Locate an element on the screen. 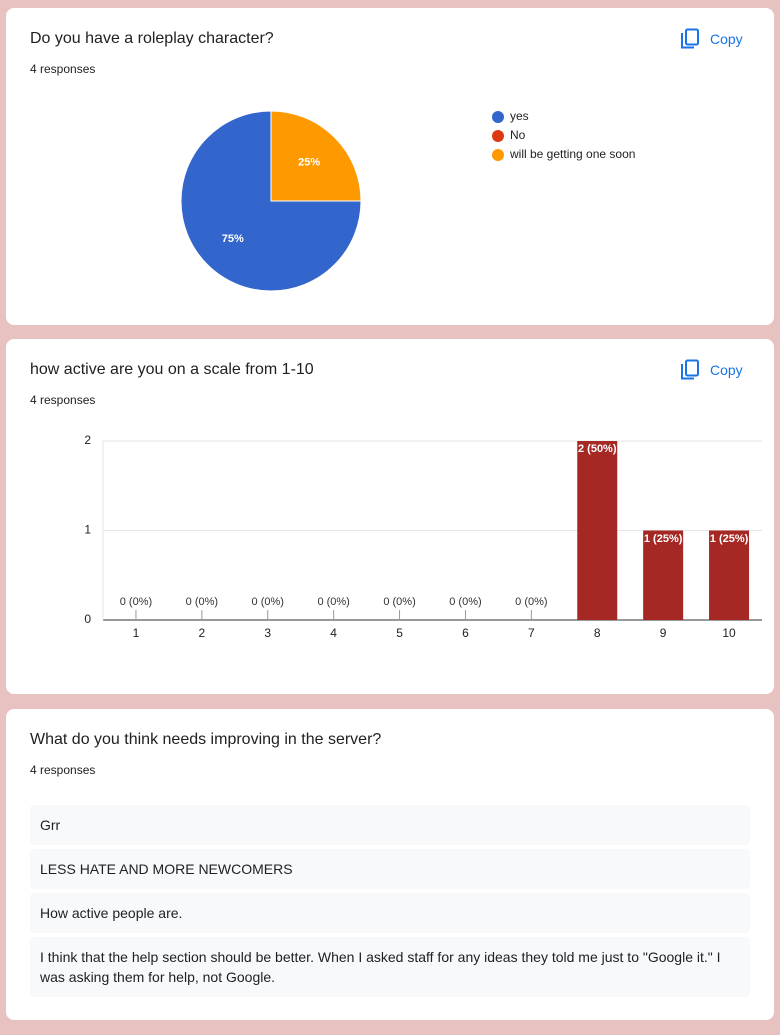 This screenshot has height=1035, width=780. x-tick-label: 5 is located at coordinates (399, 633).